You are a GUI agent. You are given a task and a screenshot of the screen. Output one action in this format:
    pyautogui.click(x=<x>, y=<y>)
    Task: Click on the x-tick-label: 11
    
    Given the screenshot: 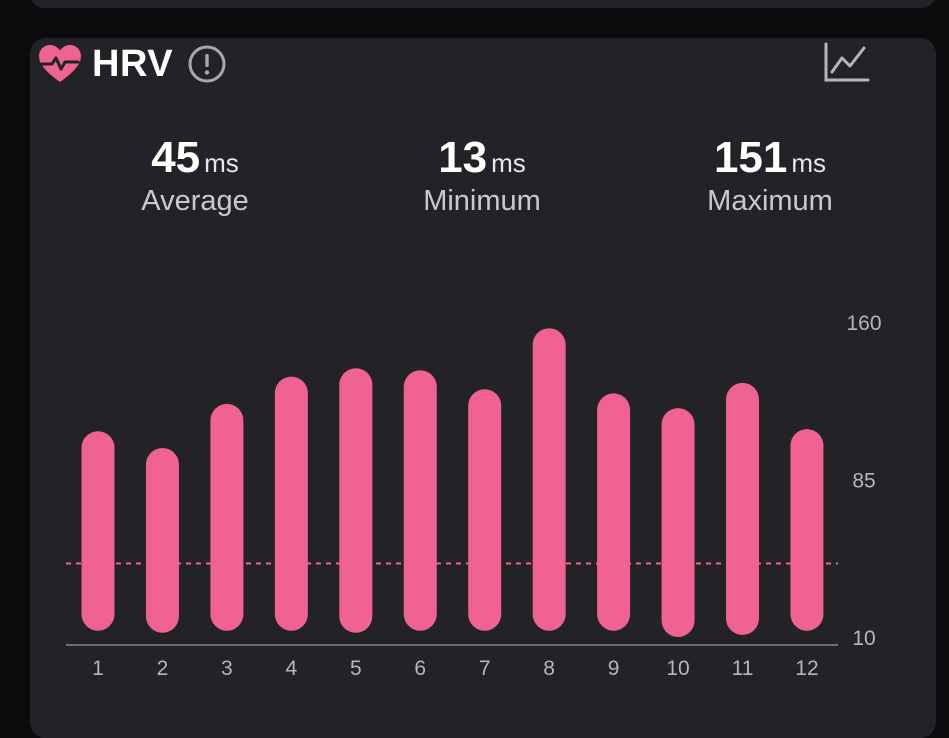 What is the action you would take?
    pyautogui.click(x=743, y=668)
    